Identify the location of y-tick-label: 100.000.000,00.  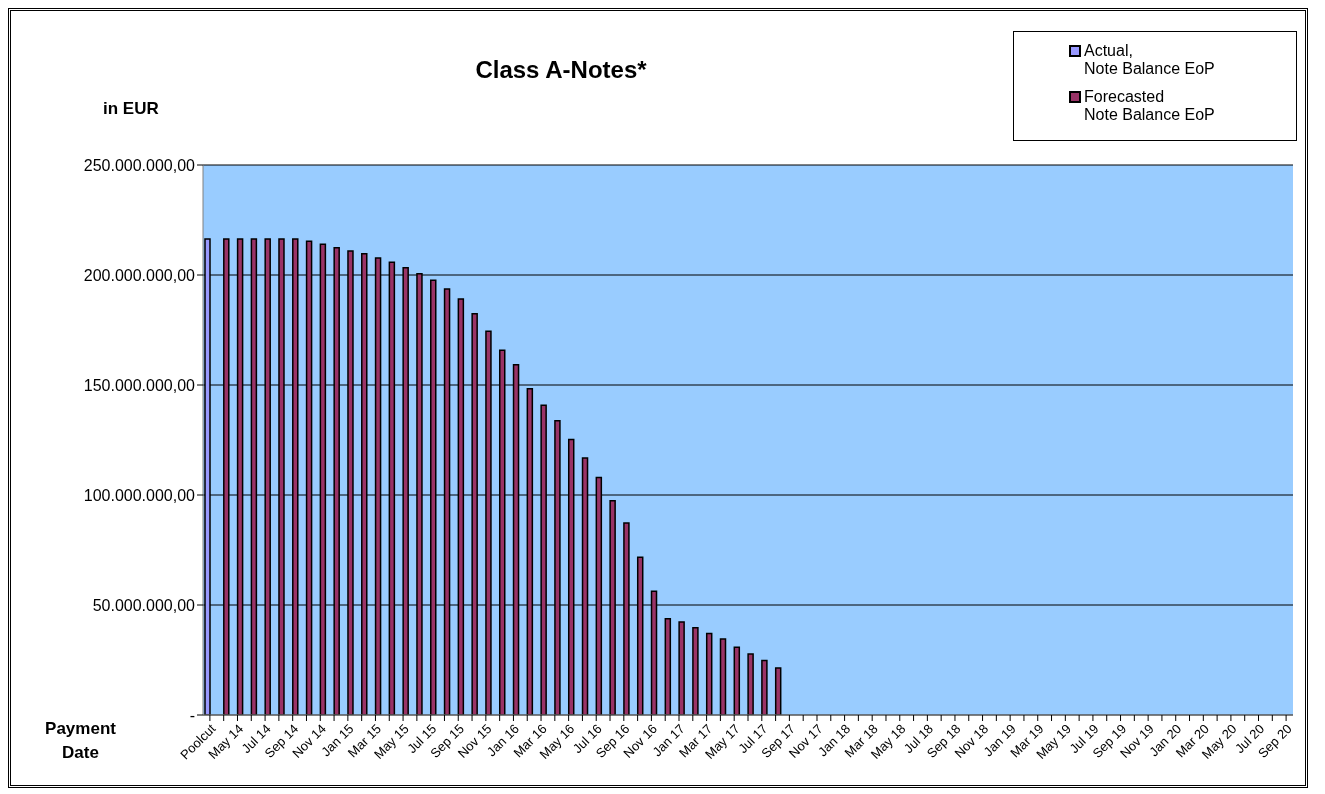
(139, 495).